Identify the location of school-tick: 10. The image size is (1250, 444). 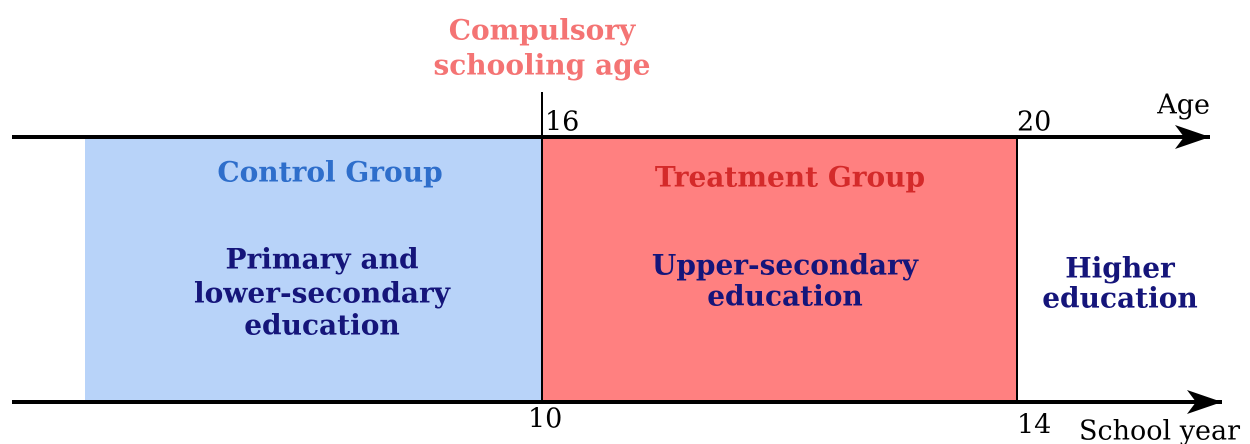
(545, 419).